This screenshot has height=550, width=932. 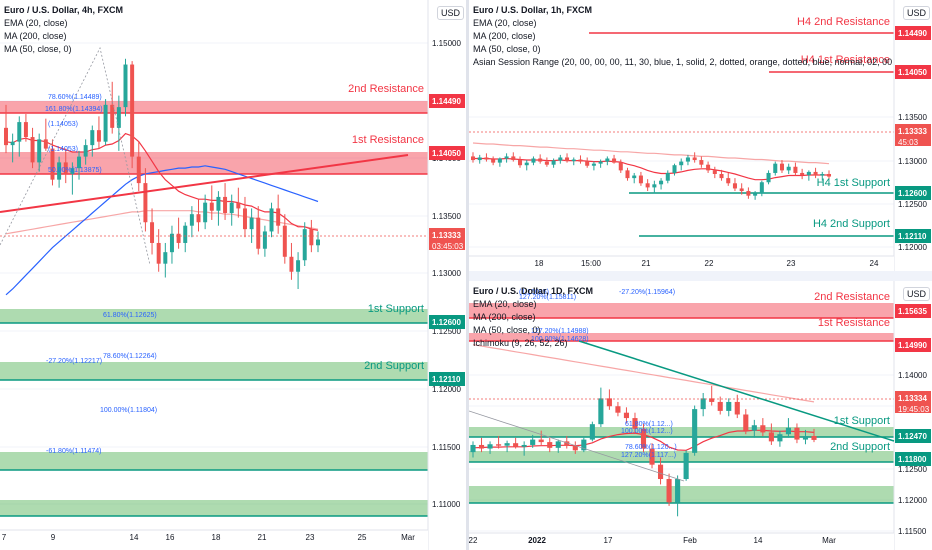 I want to click on ma200-line, so click(x=643, y=373).